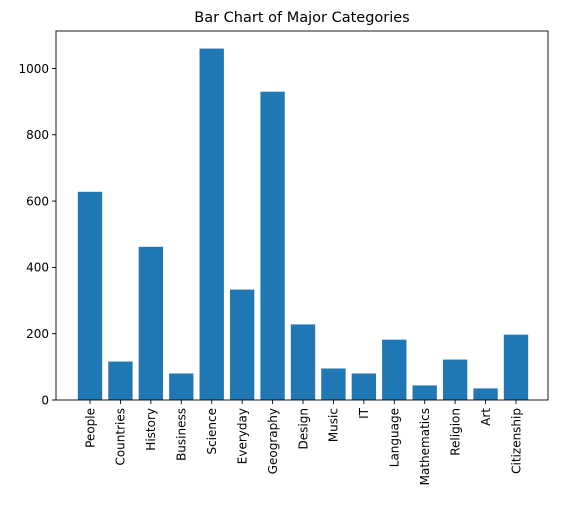  What do you see at coordinates (303, 362) in the screenshot?
I see `bar-design` at bounding box center [303, 362].